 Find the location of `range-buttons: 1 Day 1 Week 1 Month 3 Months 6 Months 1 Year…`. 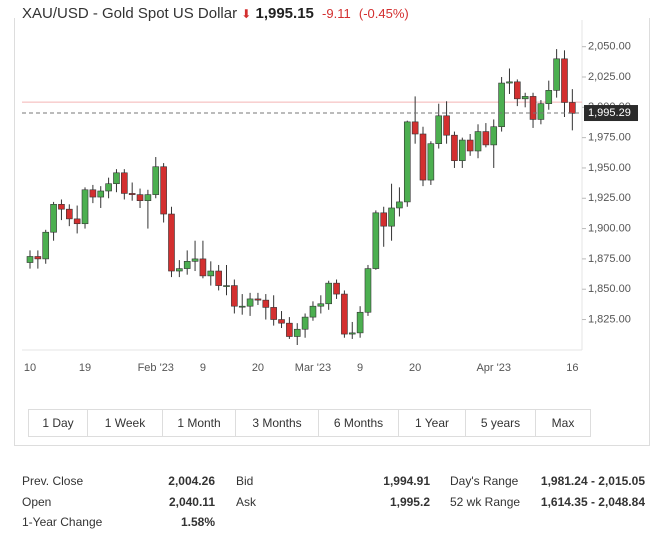

range-buttons: 1 Day 1 Week 1 Month 3 Months 6 Months 1 Year… is located at coordinates (309, 423).